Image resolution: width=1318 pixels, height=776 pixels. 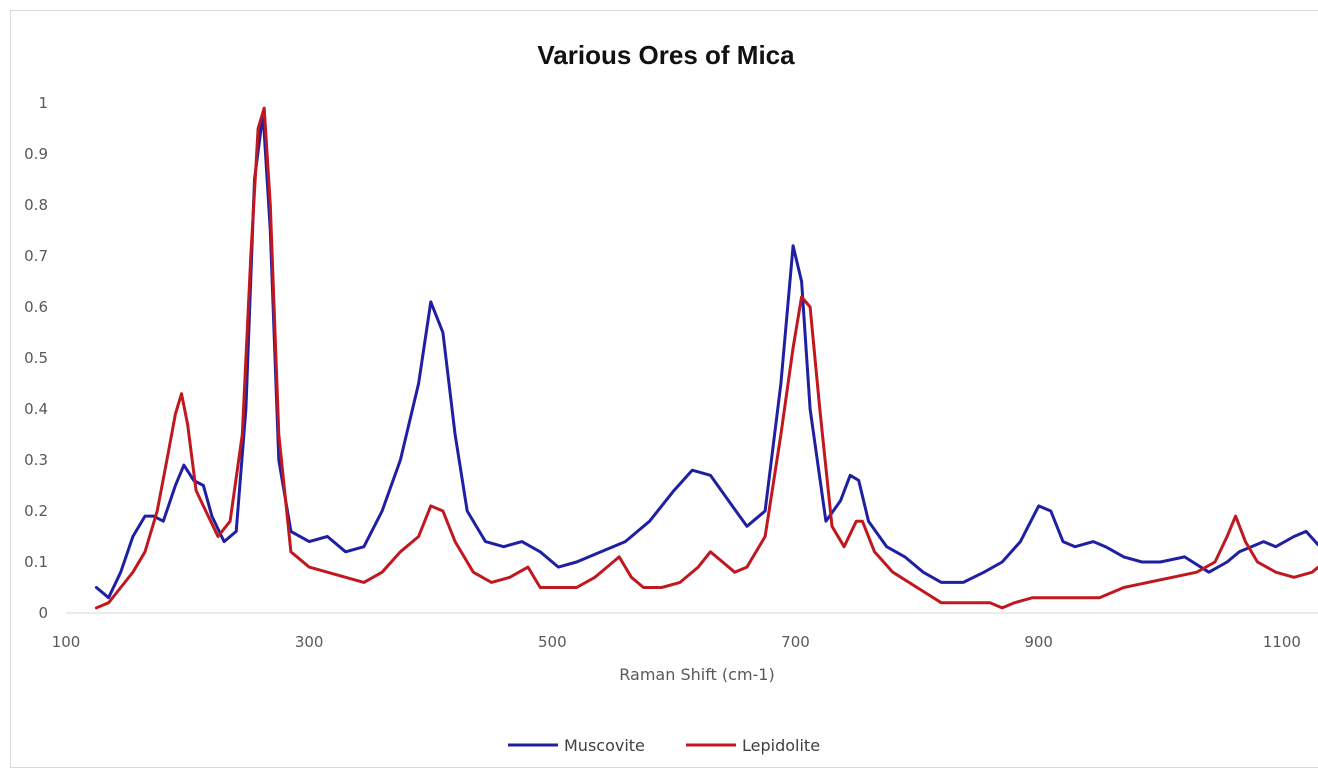 What do you see at coordinates (36, 511) in the screenshot?
I see `y-tick-label: 0.2` at bounding box center [36, 511].